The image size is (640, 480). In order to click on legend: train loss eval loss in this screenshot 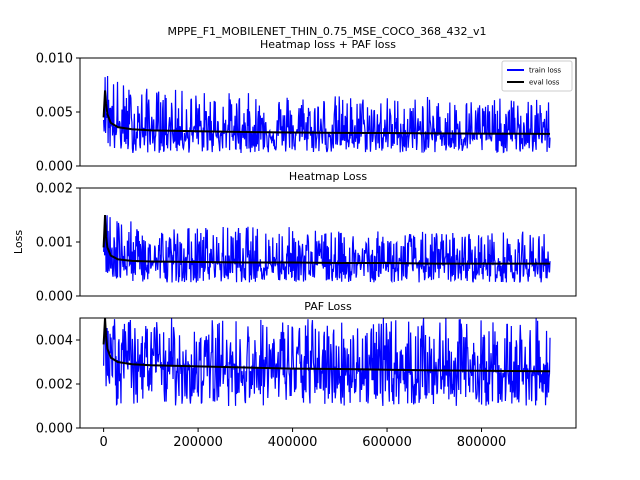, I will do `click(537, 76)`.